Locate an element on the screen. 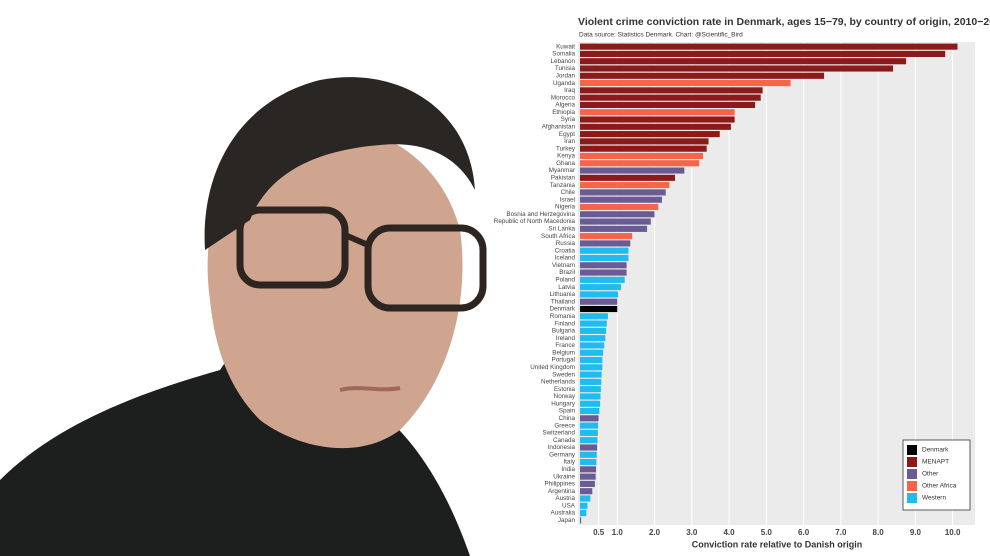  y-tick-label: Pakistan is located at coordinates (563, 177).